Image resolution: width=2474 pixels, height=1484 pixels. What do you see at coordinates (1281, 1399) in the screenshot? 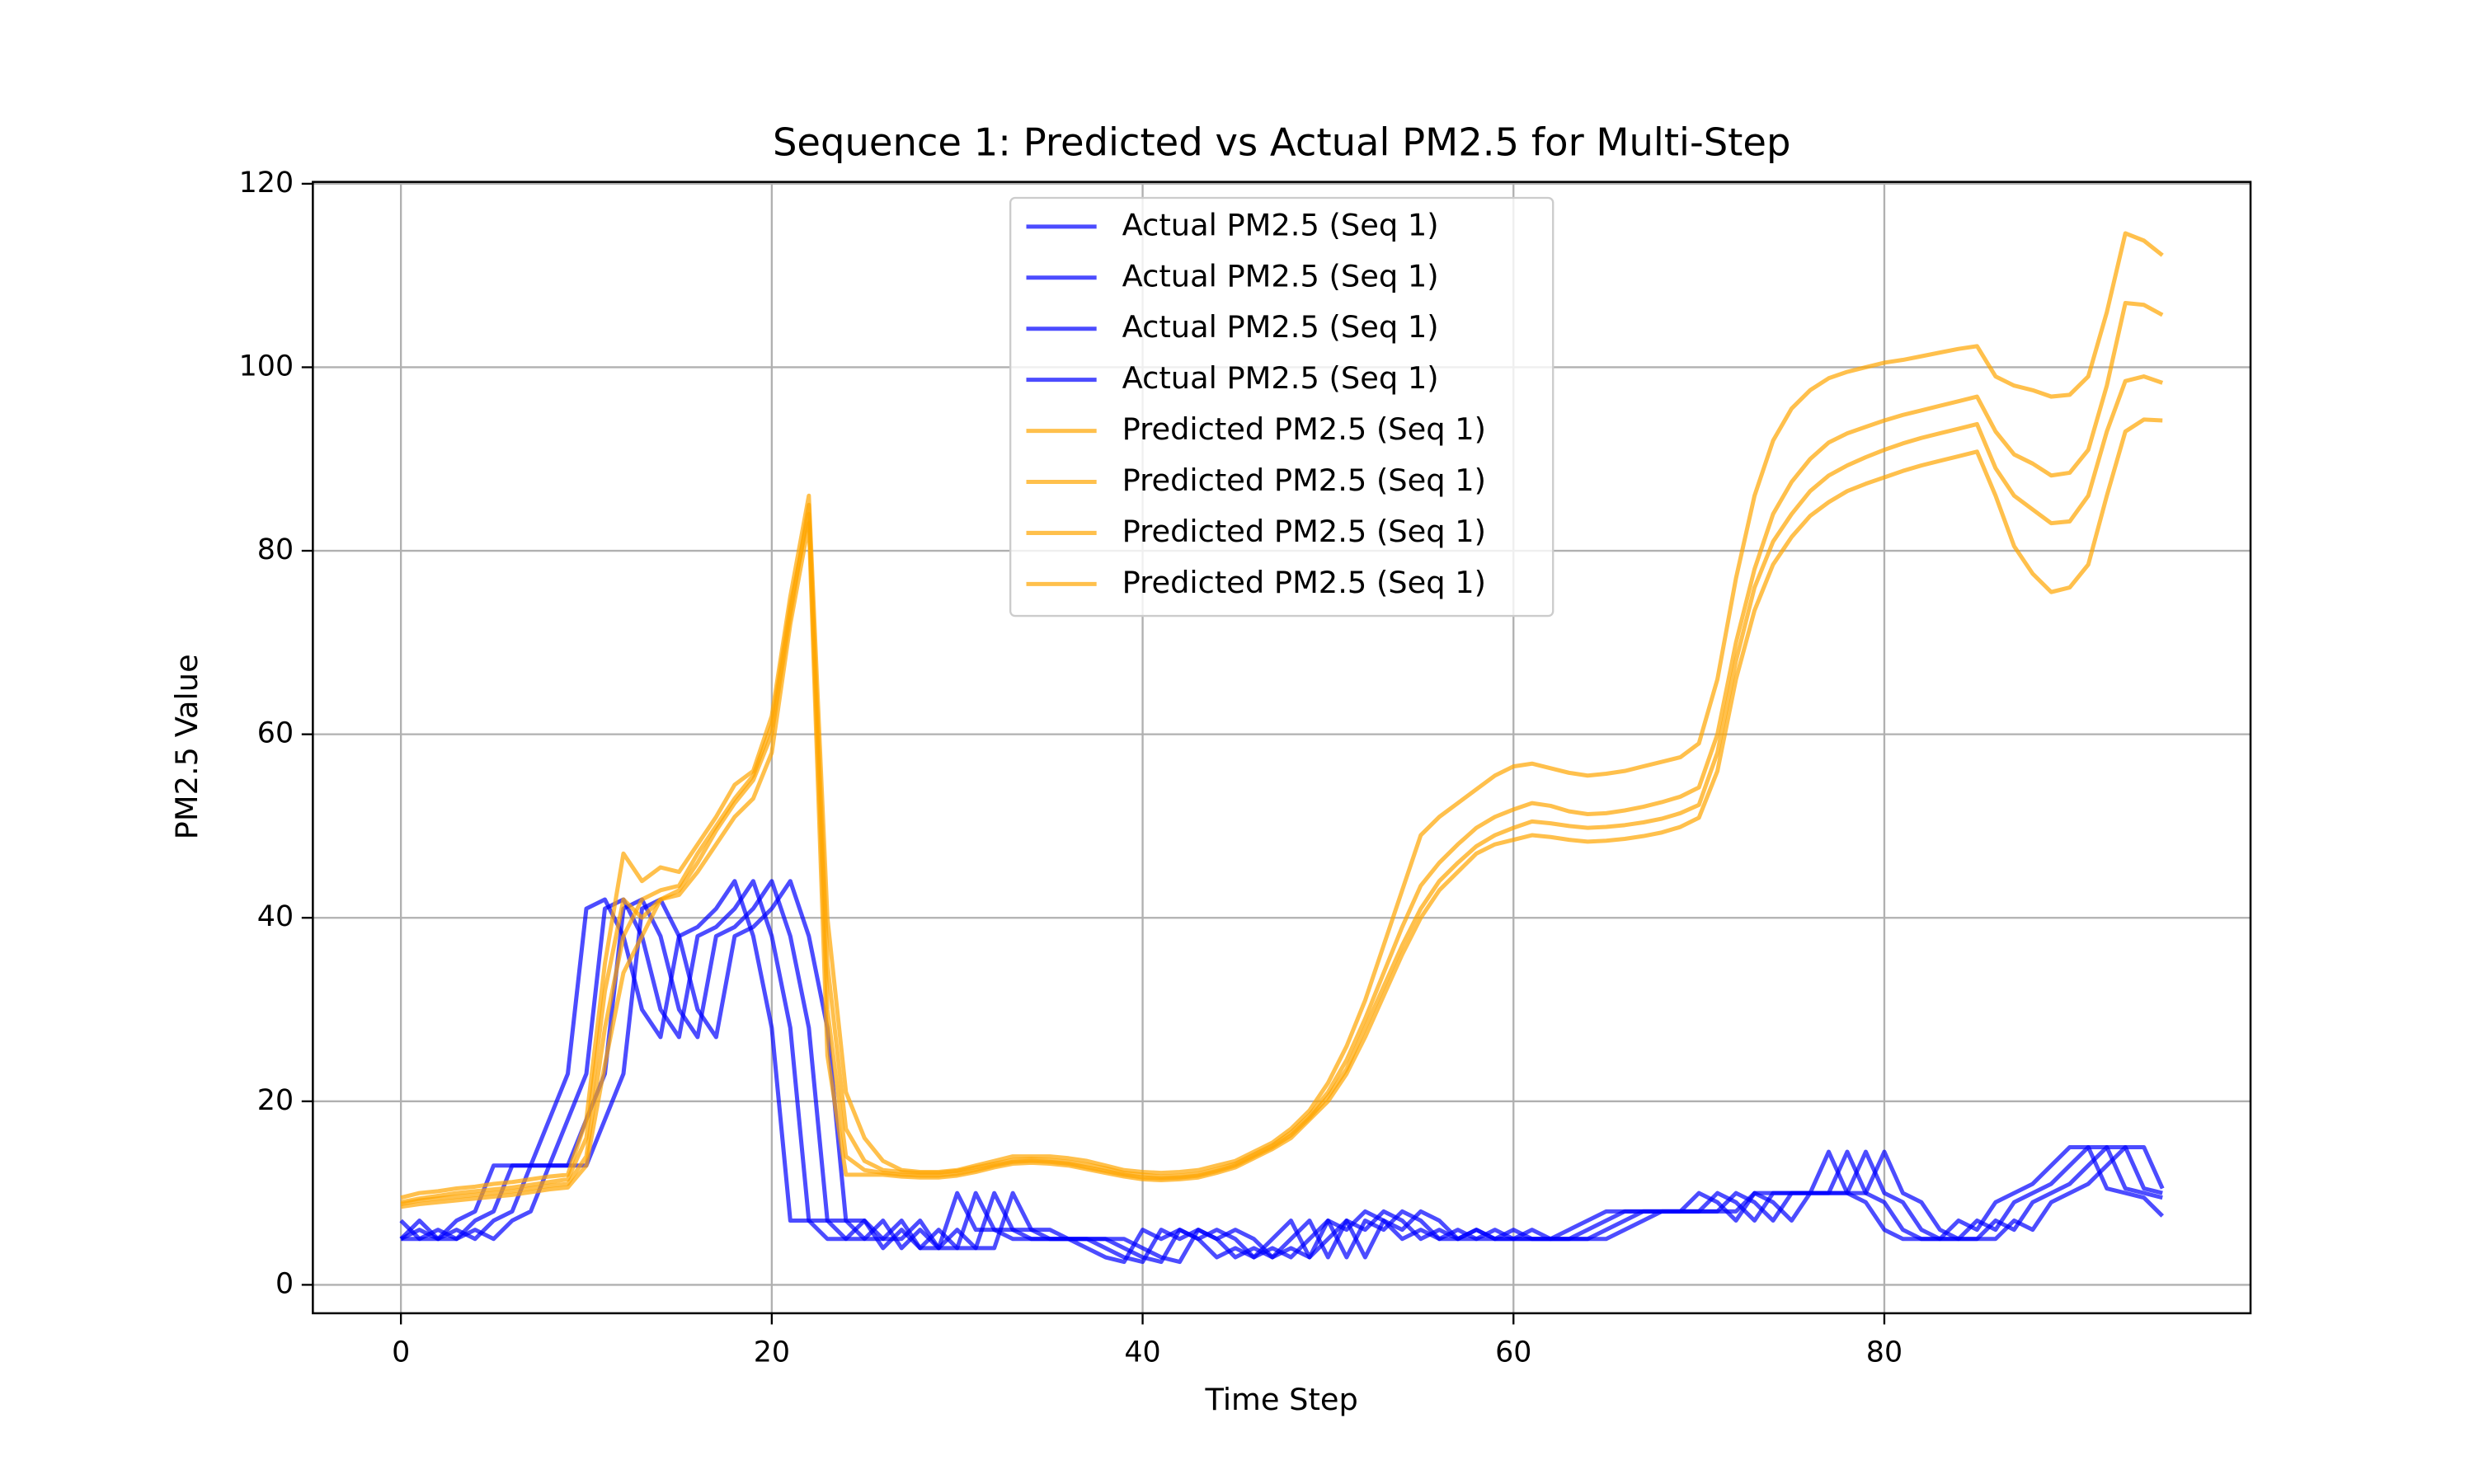
I see `x-axis-label: Time Step` at bounding box center [1281, 1399].